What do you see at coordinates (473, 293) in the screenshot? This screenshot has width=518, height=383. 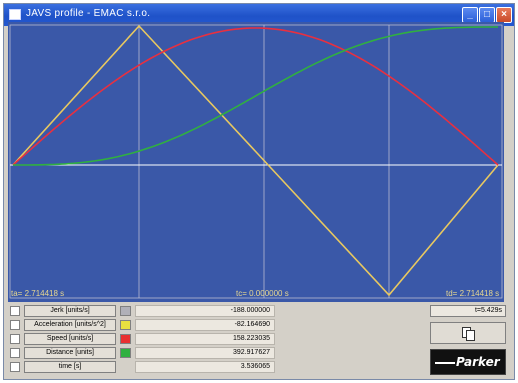 I see `td-label: td= 2.714418 s` at bounding box center [473, 293].